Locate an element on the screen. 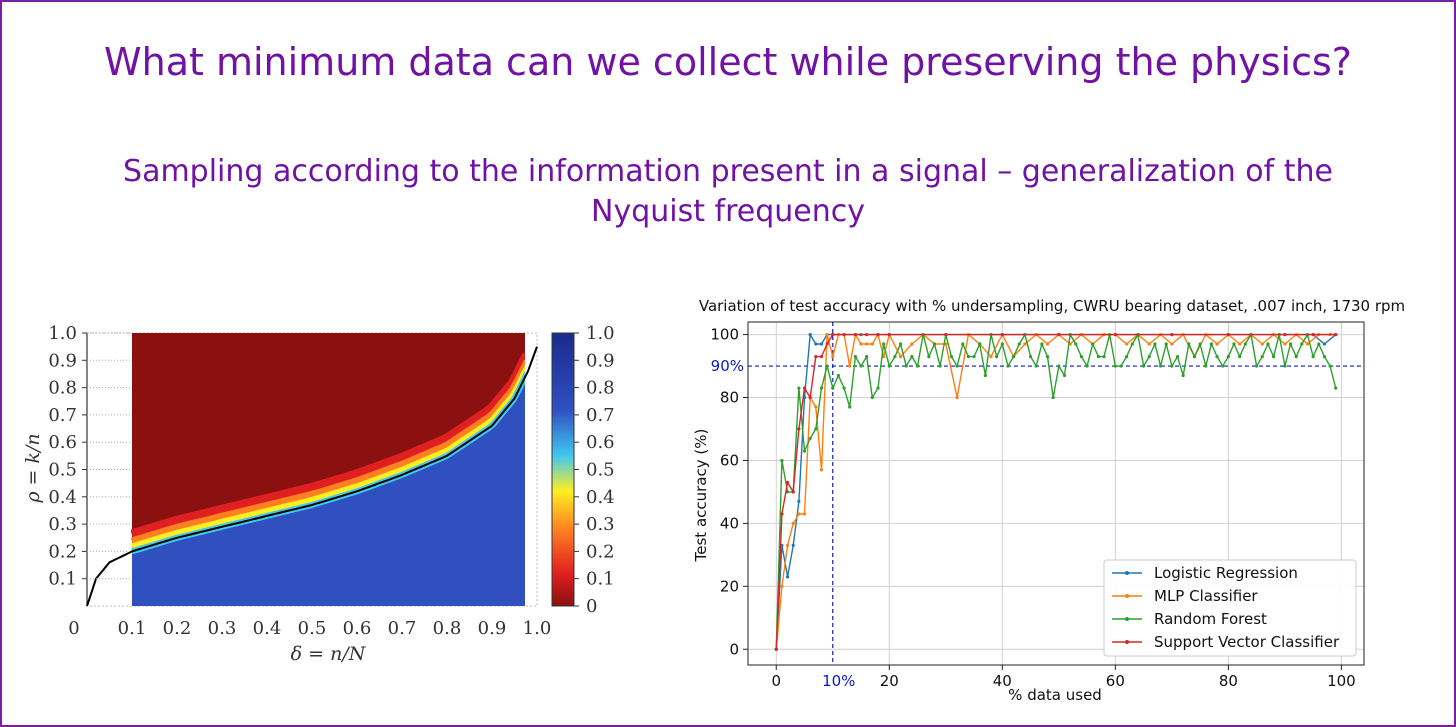 The width and height of the screenshot is (1456, 727). accuracy-90pct-label: 90% is located at coordinates (727, 366).